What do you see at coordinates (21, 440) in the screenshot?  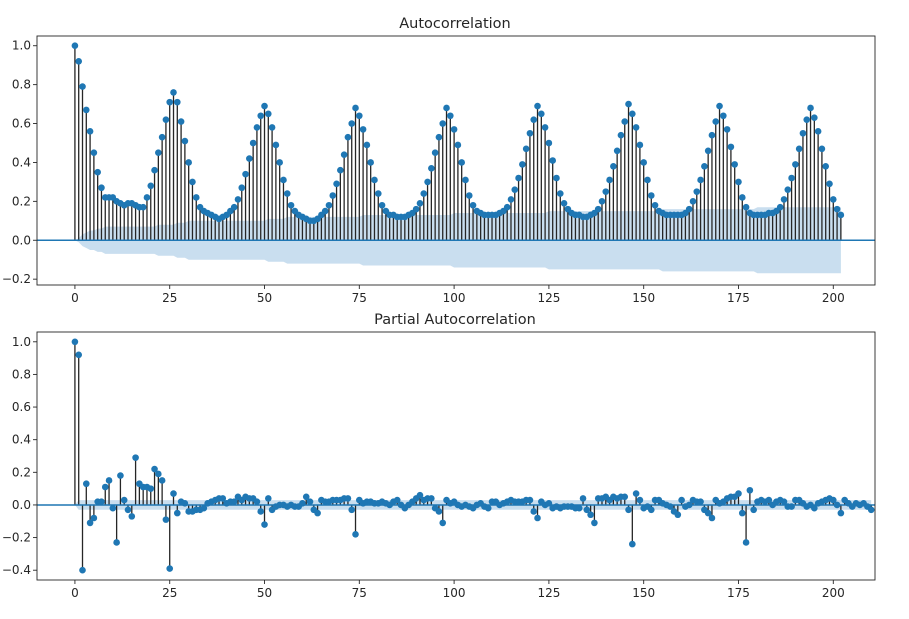 I see `y-tick-label: 0.4` at bounding box center [21, 440].